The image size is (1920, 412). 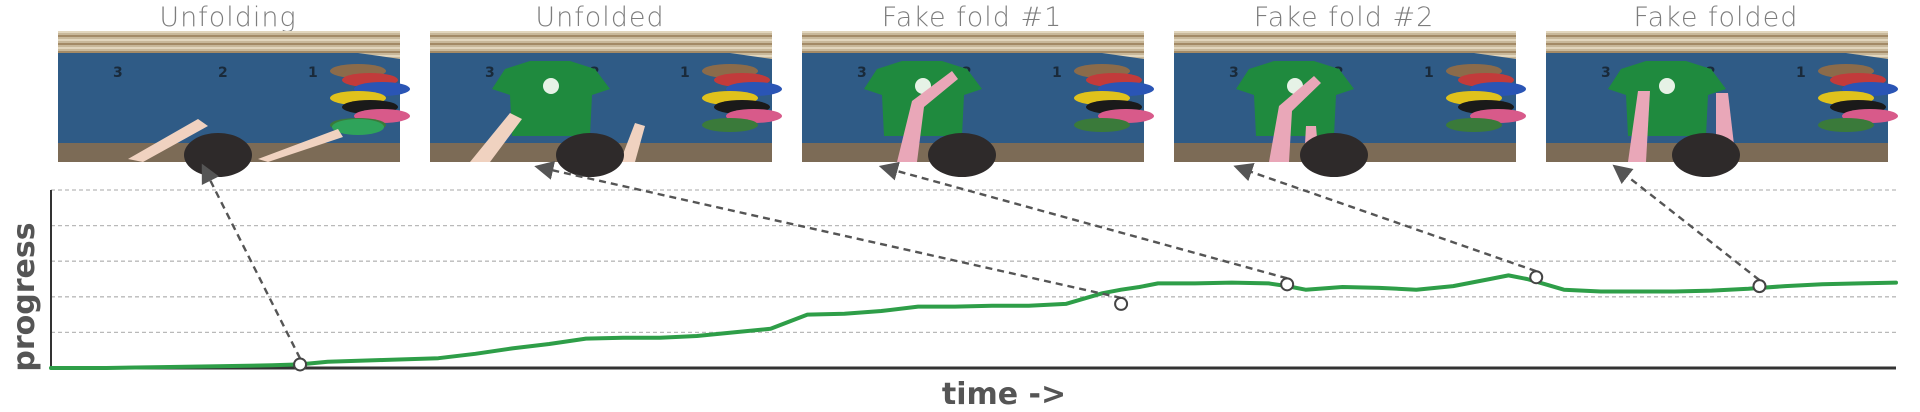 I want to click on frame-title-unfolding: Unfolding, so click(x=227, y=17).